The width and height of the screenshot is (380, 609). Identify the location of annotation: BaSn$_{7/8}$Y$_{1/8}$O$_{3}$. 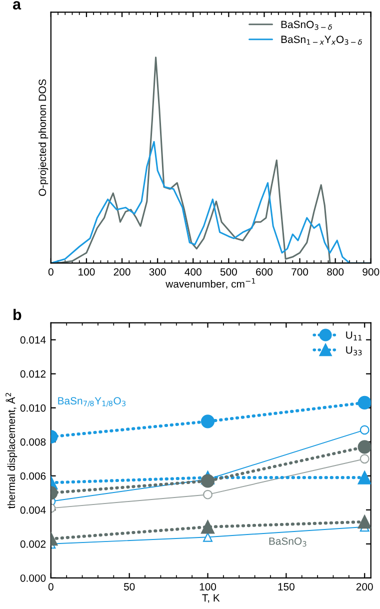
(92, 402).